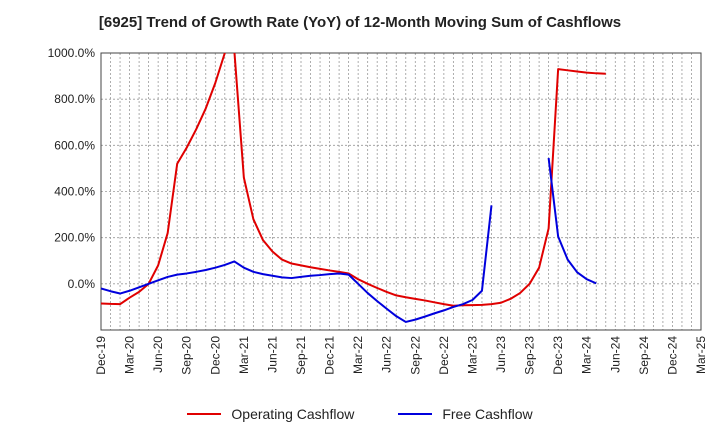  What do you see at coordinates (387, 354) in the screenshot?
I see `x-tick-label: Jun-22` at bounding box center [387, 354].